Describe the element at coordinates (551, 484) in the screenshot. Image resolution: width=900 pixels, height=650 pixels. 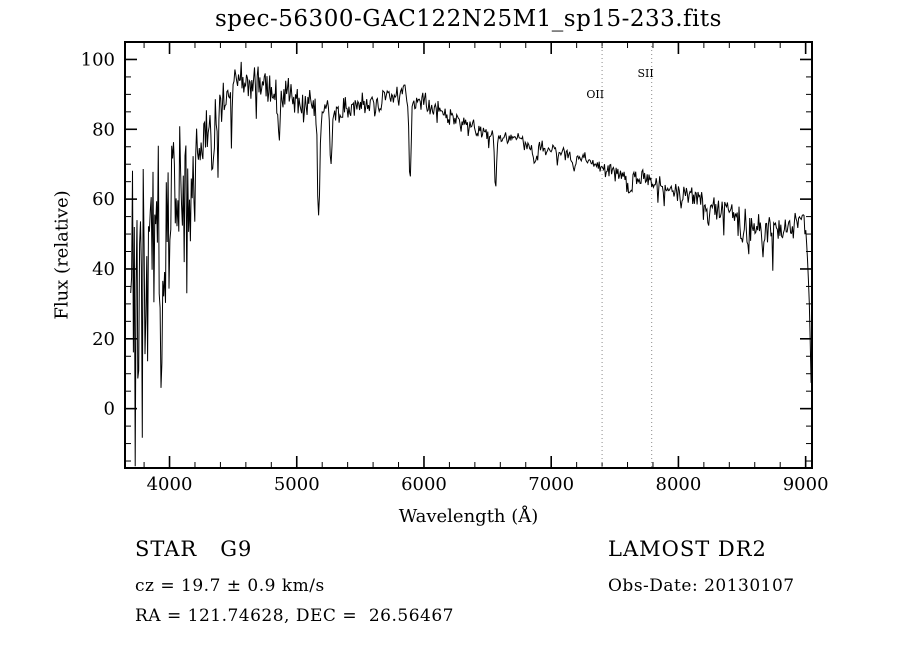
I see `x-tick-label: 7000` at that location.